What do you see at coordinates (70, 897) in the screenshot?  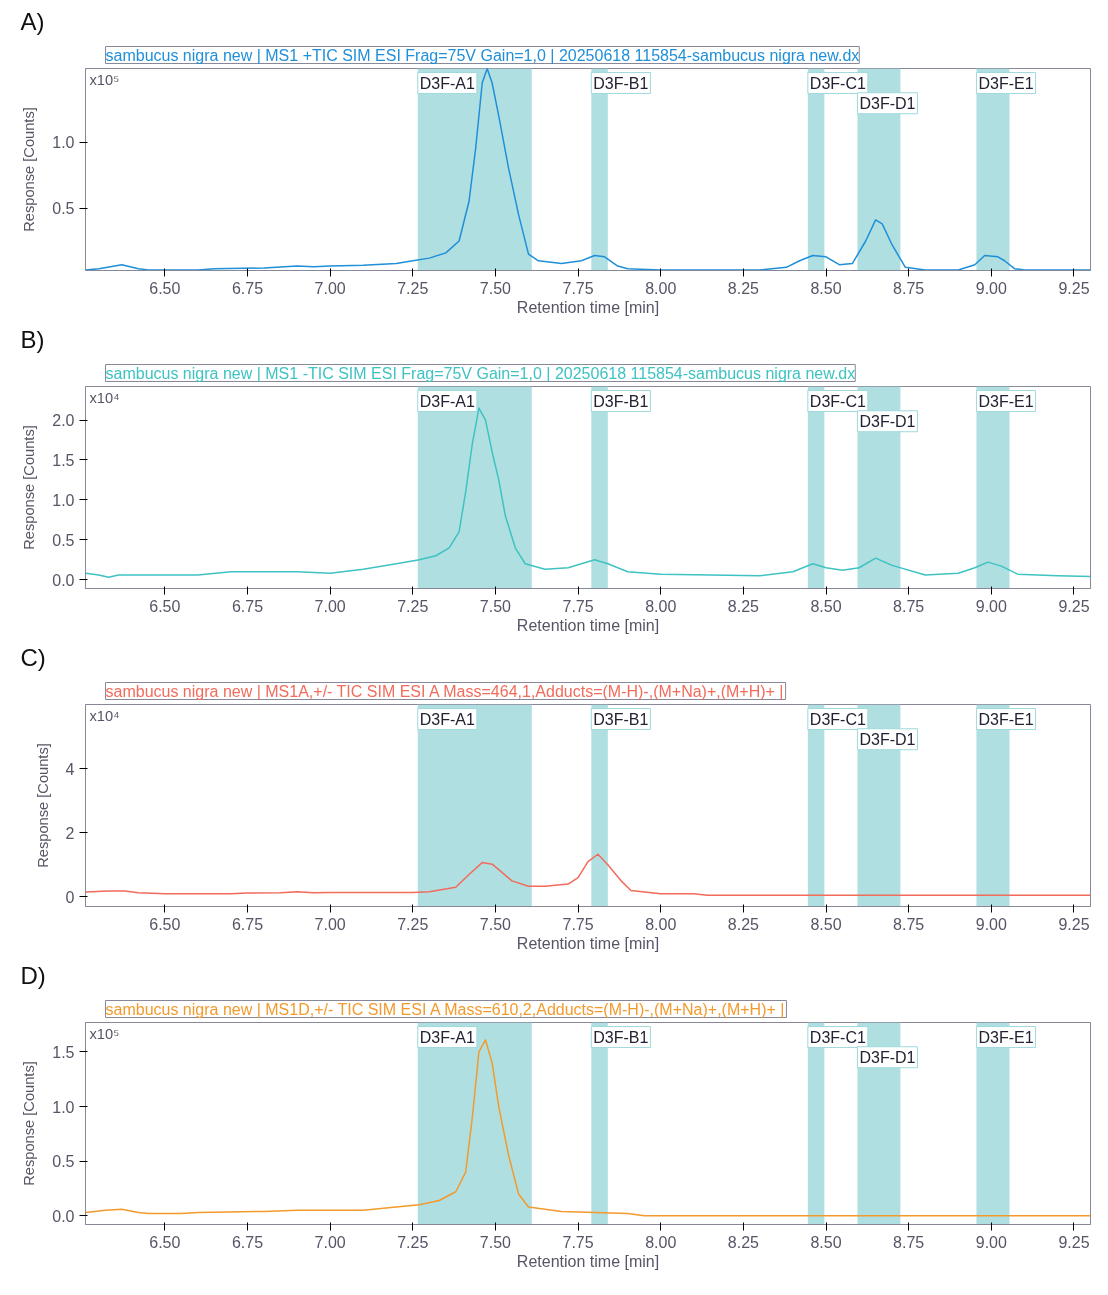 I see `y-tick-label: 0` at bounding box center [70, 897].